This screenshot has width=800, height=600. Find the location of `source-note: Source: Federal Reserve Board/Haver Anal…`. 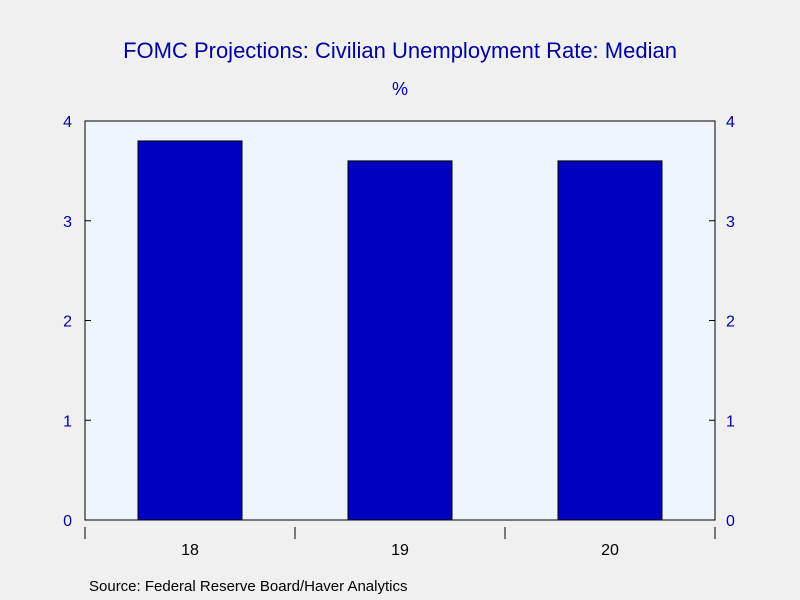

source-note: Source: Federal Reserve Board/Haver Anal… is located at coordinates (248, 586).